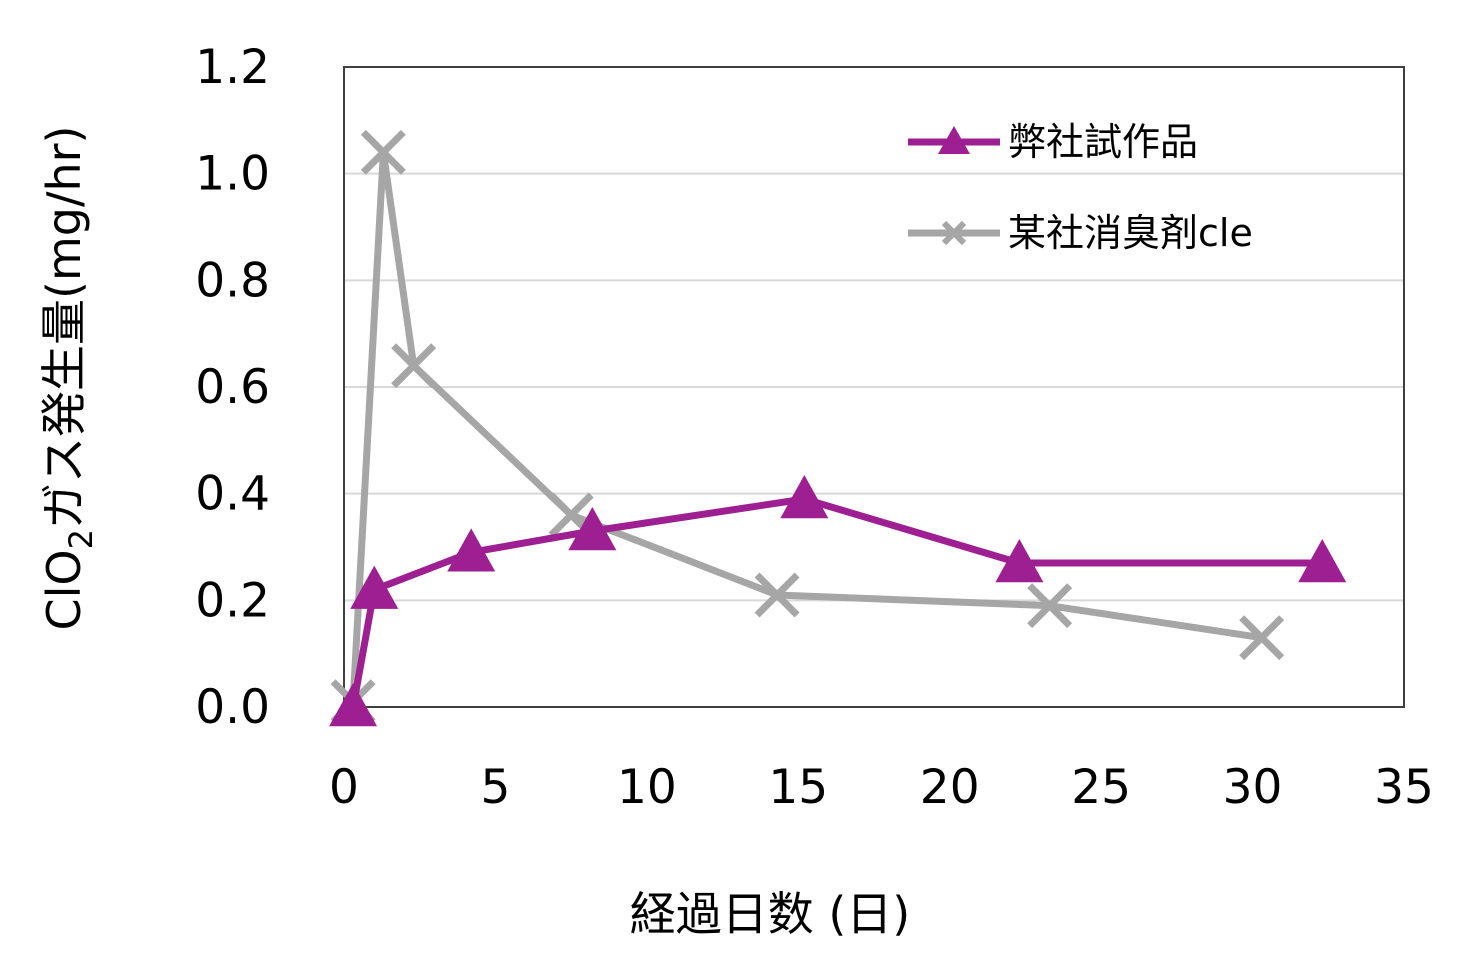  I want to click on x-tick-label-5: 25, so click(1101, 787).